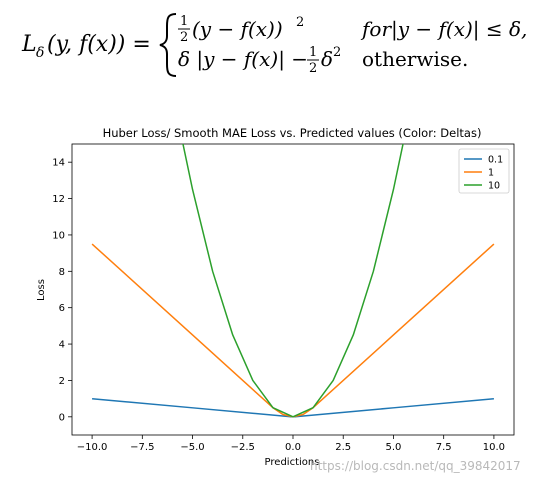 The width and height of the screenshot is (557, 485). What do you see at coordinates (415, 466) in the screenshot?
I see `watermark: https://blog.csdn.net/qq_39842017` at bounding box center [415, 466].